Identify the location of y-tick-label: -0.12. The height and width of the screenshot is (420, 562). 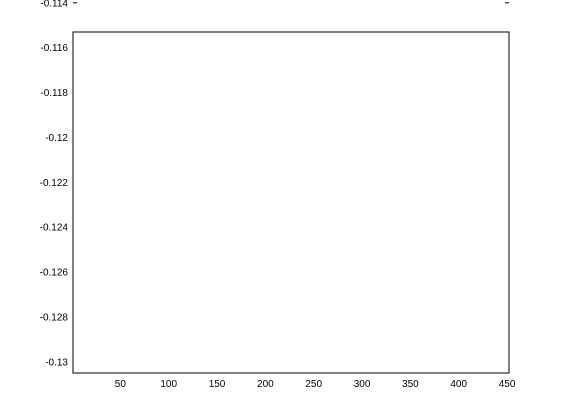
(56, 138).